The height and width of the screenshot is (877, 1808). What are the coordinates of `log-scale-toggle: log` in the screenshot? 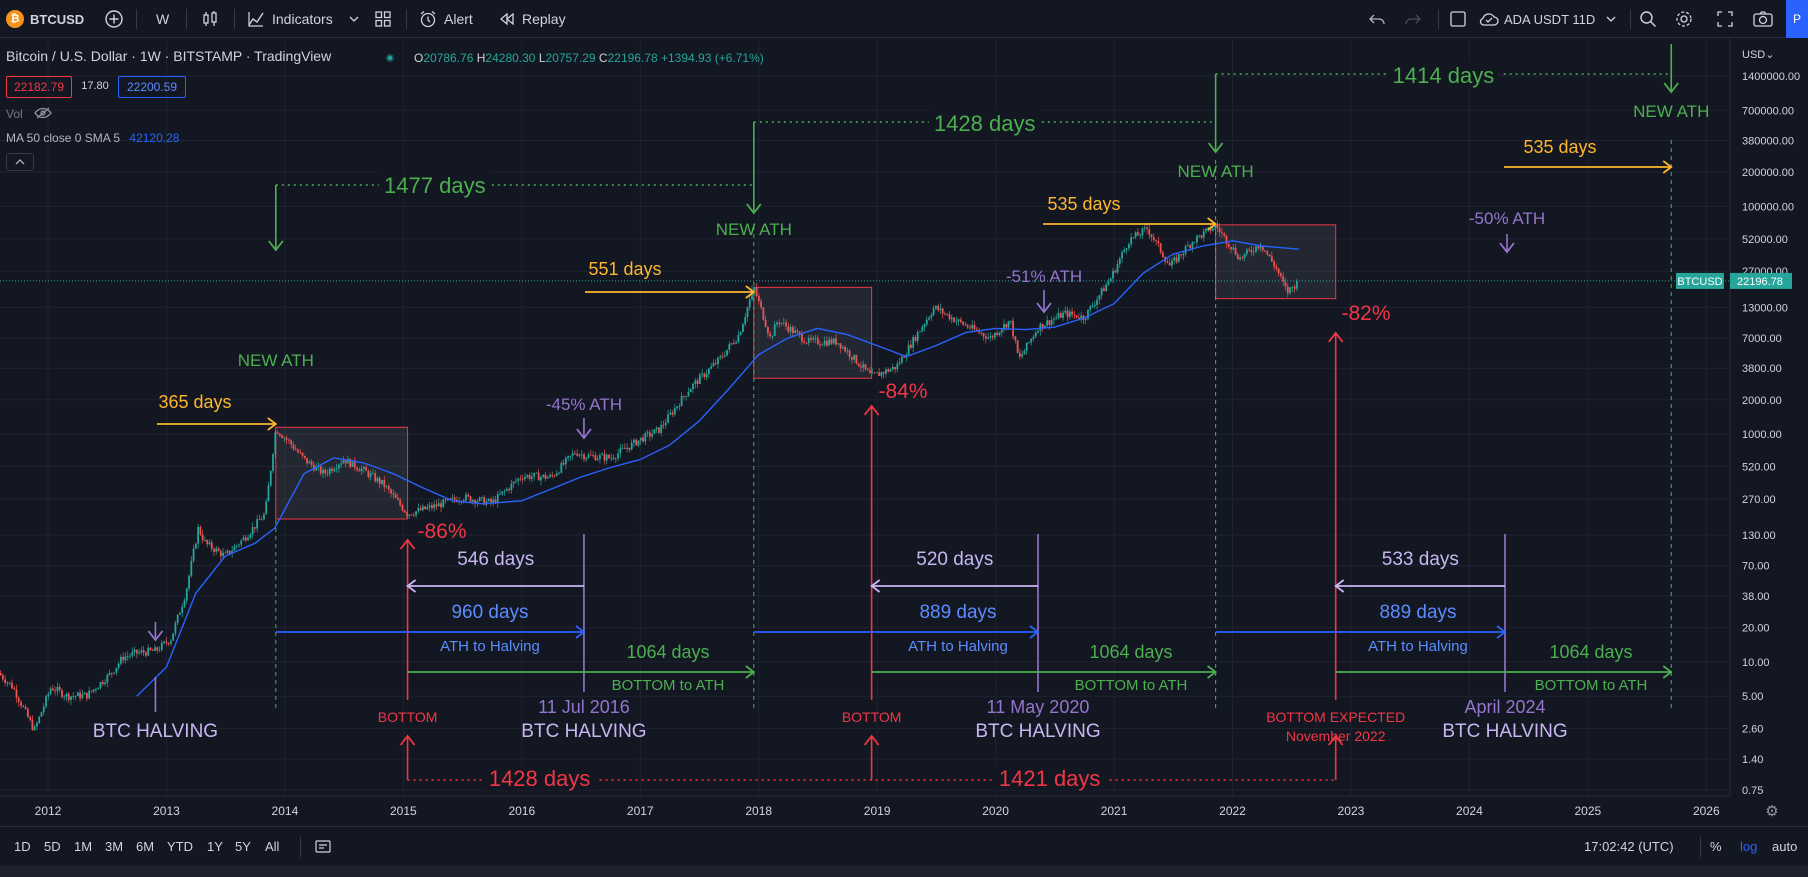 It's located at (1749, 846).